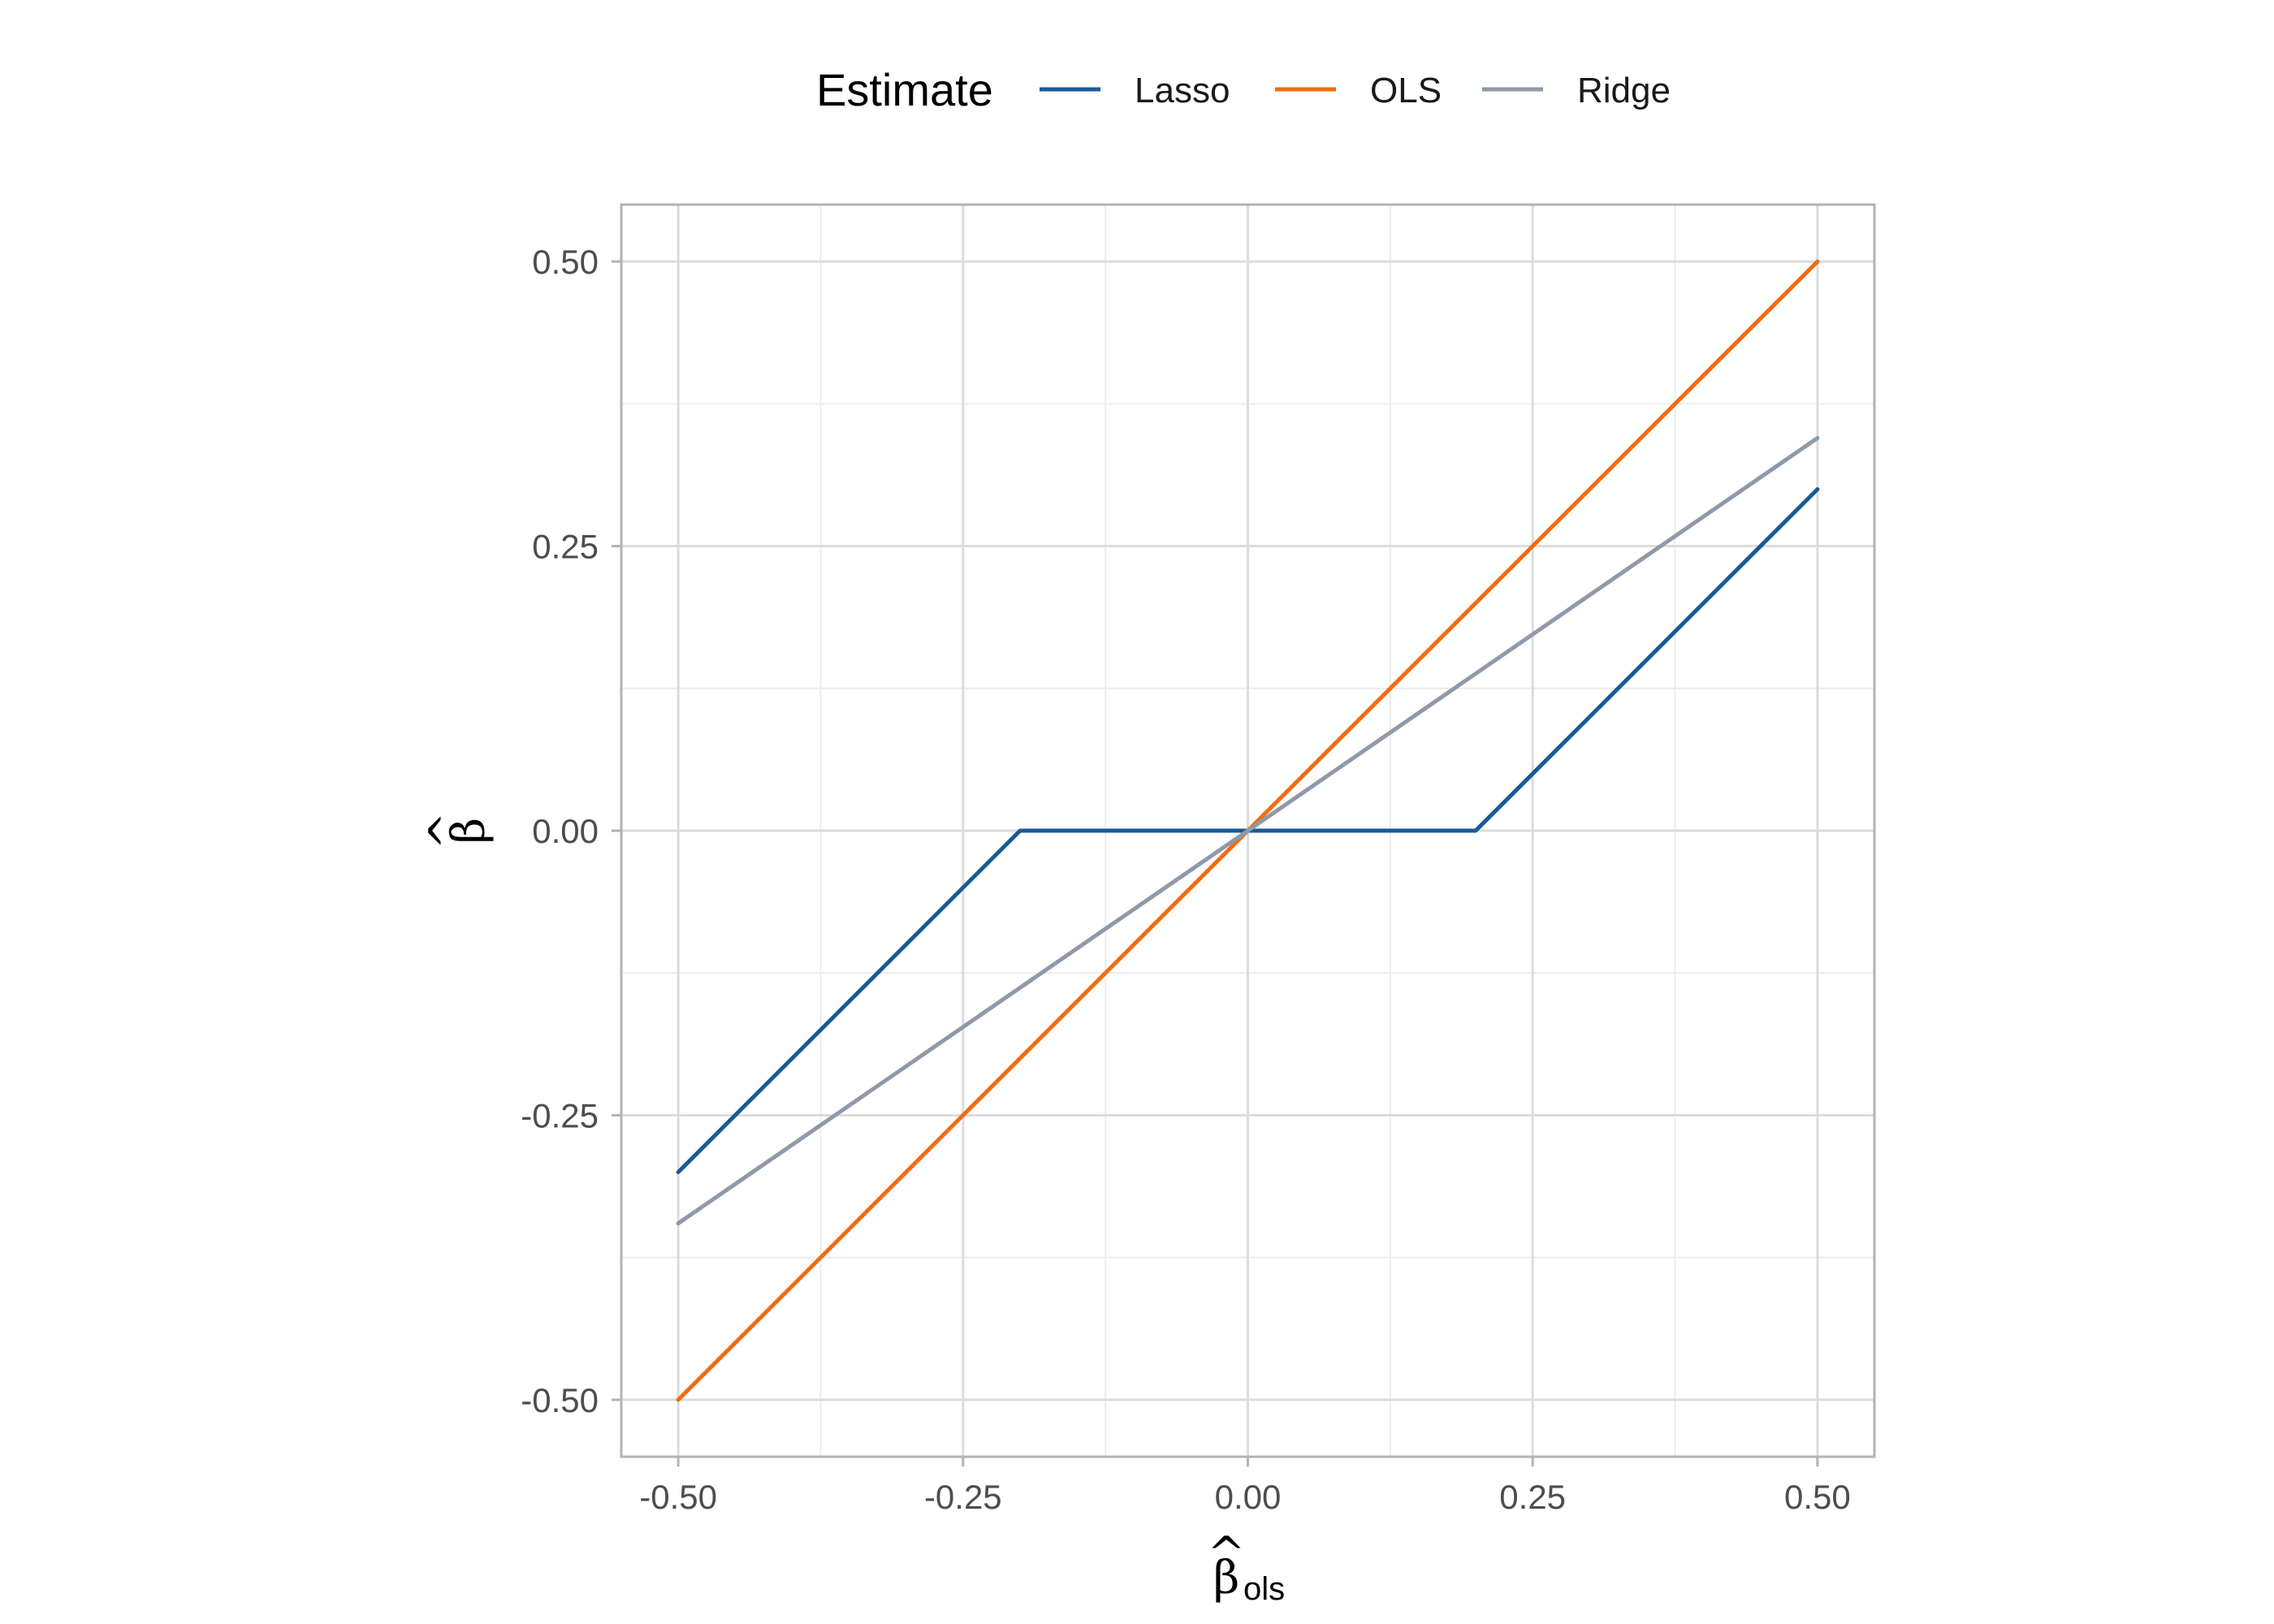 Image resolution: width=2274 pixels, height=1624 pixels. I want to click on x-axis-title-hat: ^, so click(1227, 1553).